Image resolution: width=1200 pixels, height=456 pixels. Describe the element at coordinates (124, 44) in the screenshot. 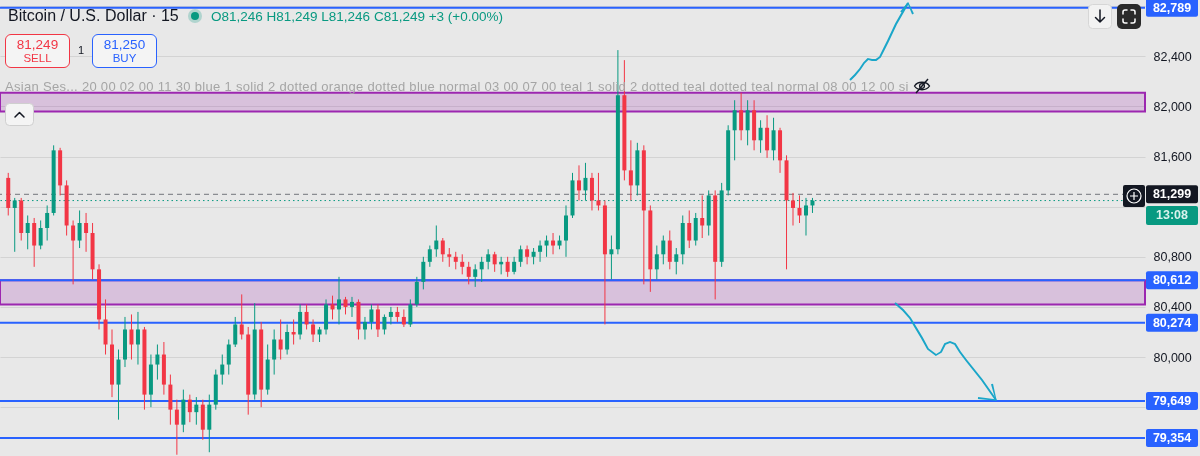

I see `annotation: 81,250` at that location.